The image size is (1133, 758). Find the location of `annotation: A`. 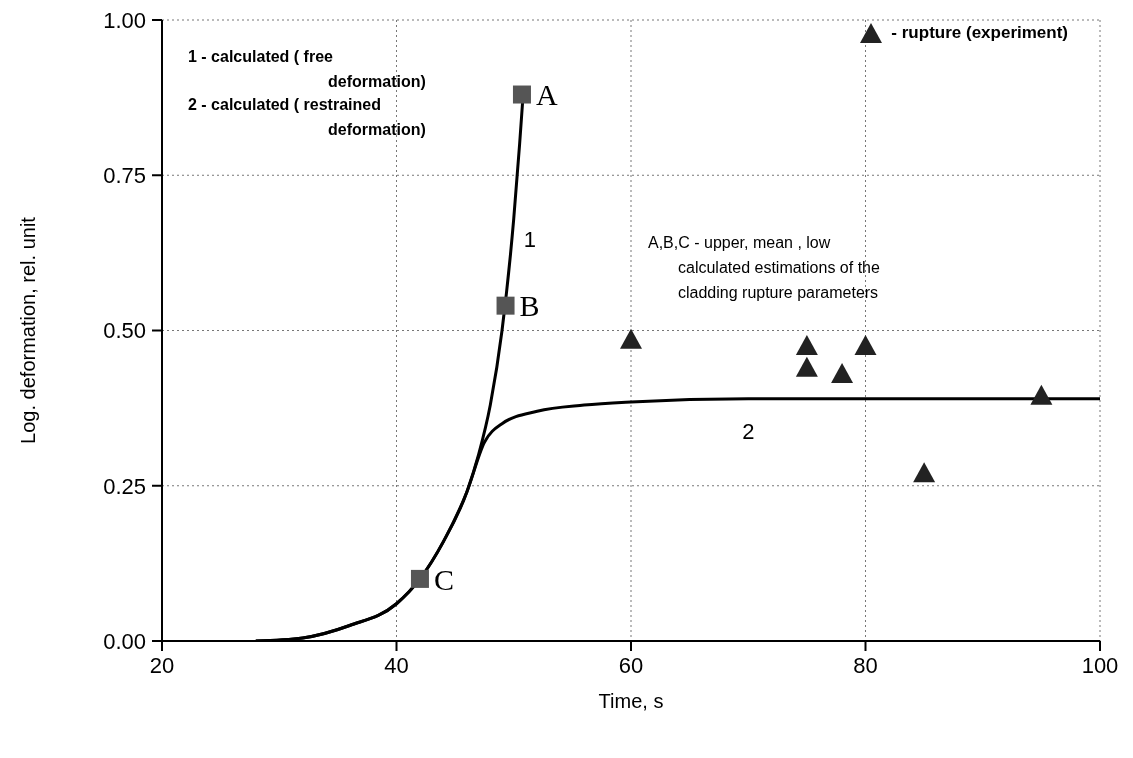

annotation: A is located at coordinates (546, 95).